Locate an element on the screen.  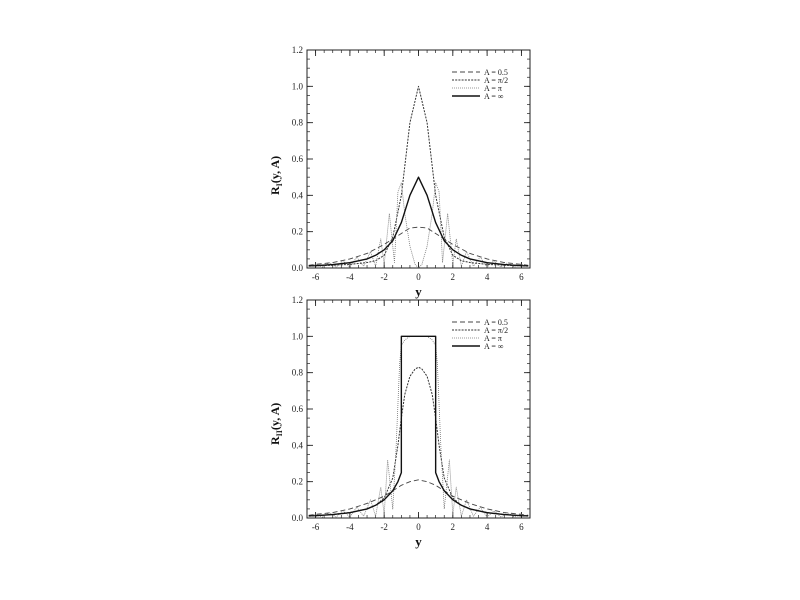
y-axis-label: RI(y, A) is located at coordinates (276, 175).